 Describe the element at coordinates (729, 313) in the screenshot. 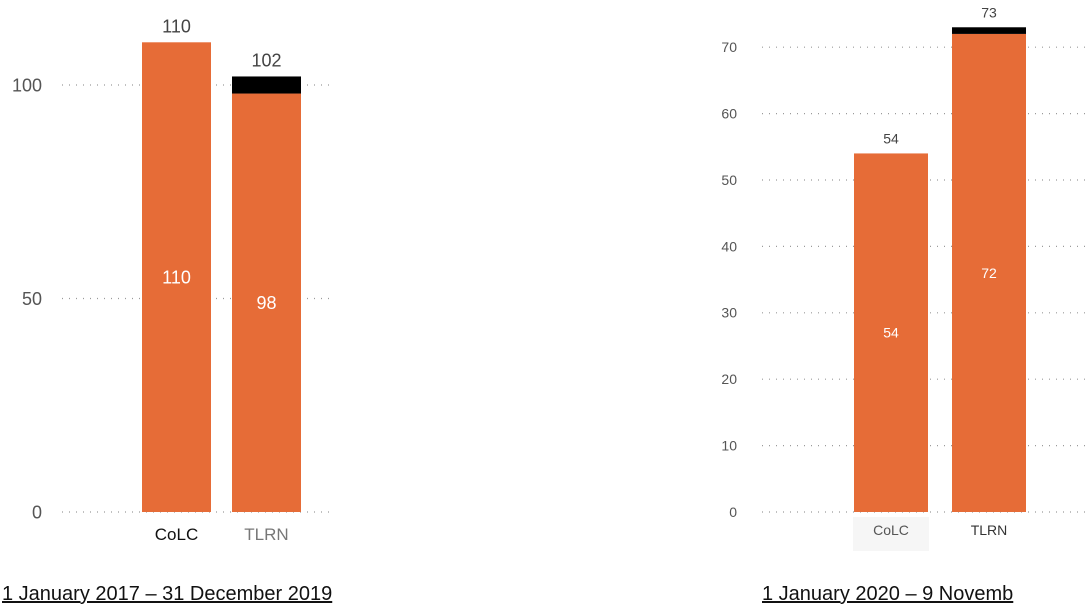

I see `y-tick-label: 30` at that location.